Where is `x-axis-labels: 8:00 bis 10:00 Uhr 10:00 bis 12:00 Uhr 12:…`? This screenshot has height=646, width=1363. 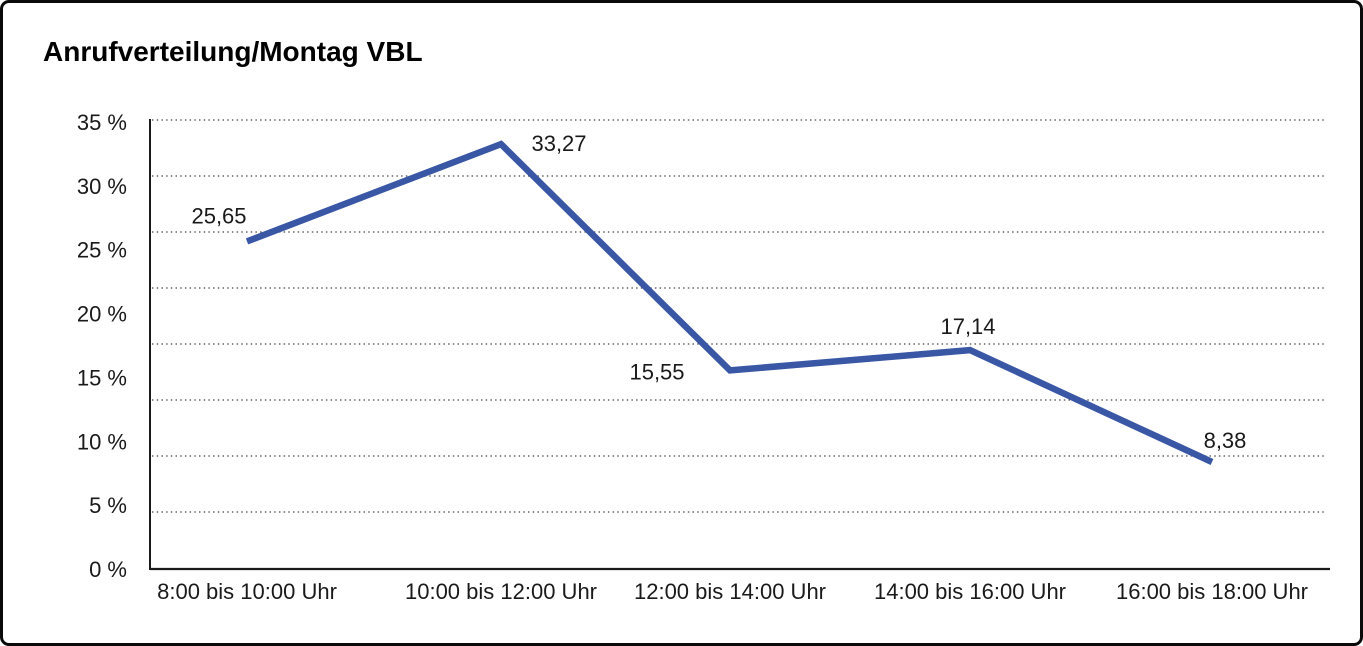
x-axis-labels: 8:00 bis 10:00 Uhr 10:00 bis 12:00 Uhr 12:… is located at coordinates (732, 591).